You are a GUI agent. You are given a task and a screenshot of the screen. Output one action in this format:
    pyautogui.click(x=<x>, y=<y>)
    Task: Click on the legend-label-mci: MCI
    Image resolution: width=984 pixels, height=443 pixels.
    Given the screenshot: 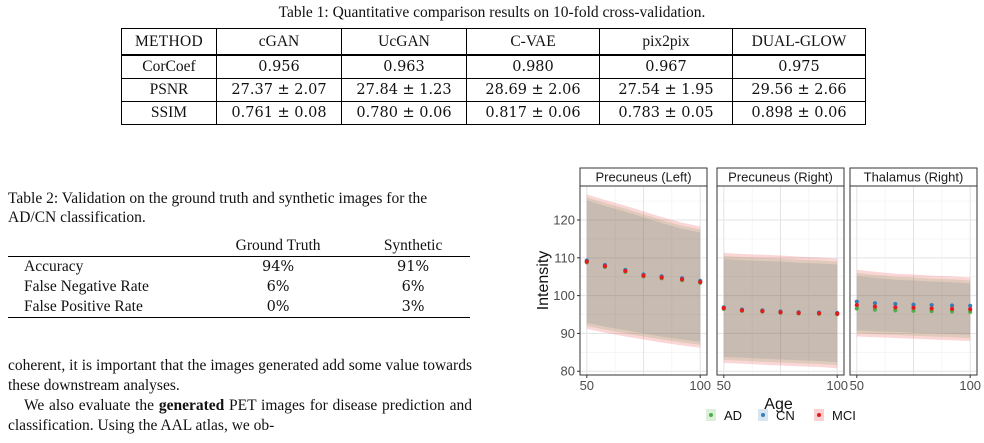 What is the action you would take?
    pyautogui.click(x=844, y=415)
    